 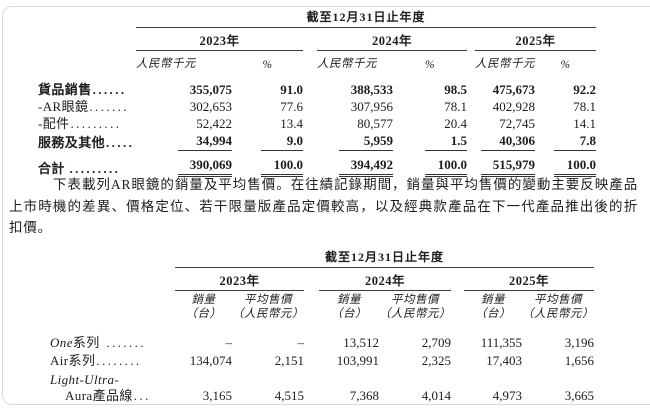 I want to click on cell-value: 307,956, so click(x=371, y=106).